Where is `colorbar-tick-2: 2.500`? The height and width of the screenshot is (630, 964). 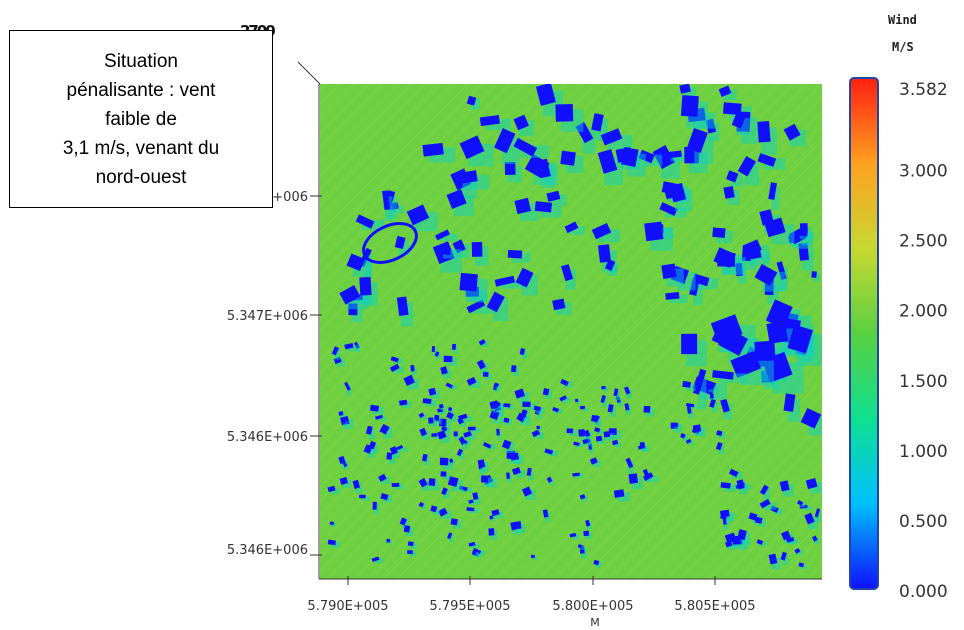
colorbar-tick-2: 2.500 is located at coordinates (923, 242).